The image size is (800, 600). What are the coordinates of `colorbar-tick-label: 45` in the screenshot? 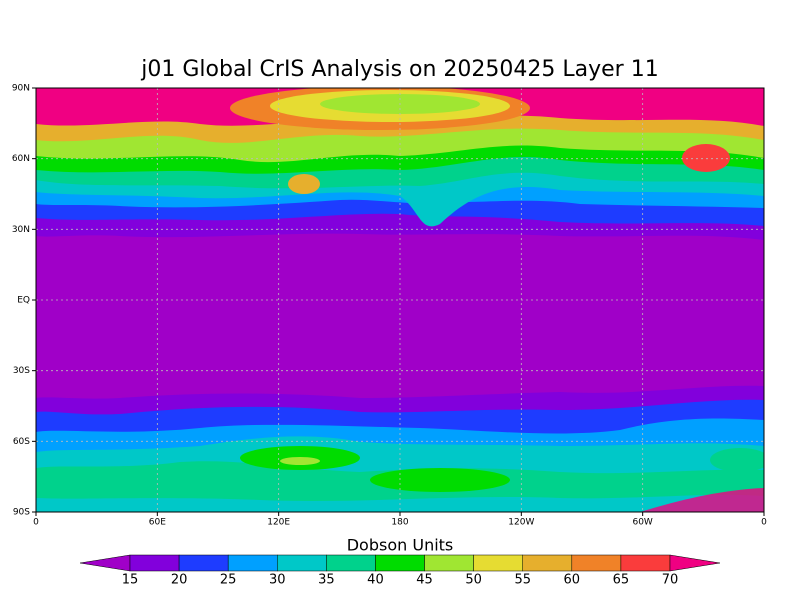 It's located at (424, 580).